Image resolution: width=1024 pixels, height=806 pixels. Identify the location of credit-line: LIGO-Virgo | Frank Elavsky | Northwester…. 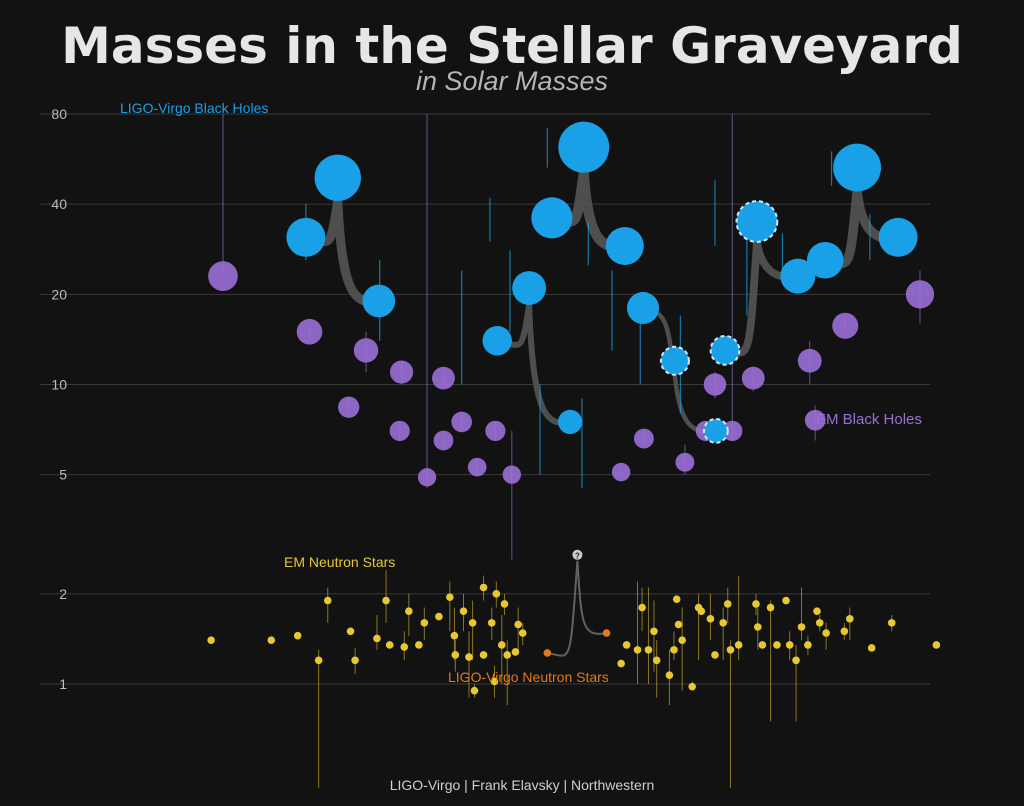
(522, 785).